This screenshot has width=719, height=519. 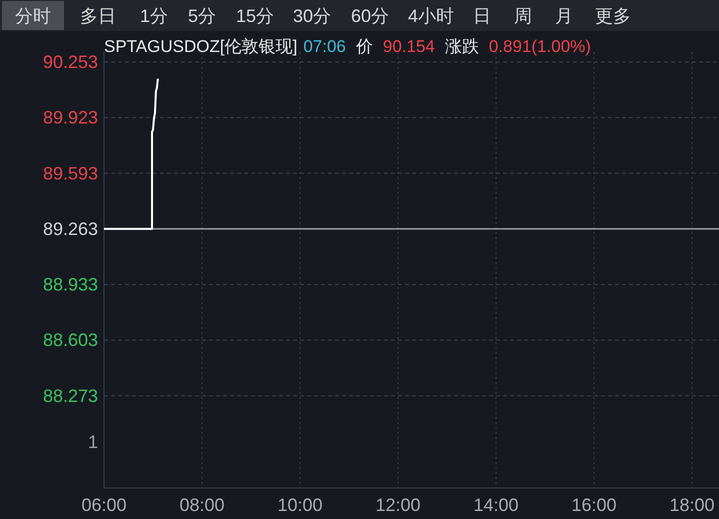 What do you see at coordinates (482, 16) in the screenshot?
I see `text: 日` at bounding box center [482, 16].